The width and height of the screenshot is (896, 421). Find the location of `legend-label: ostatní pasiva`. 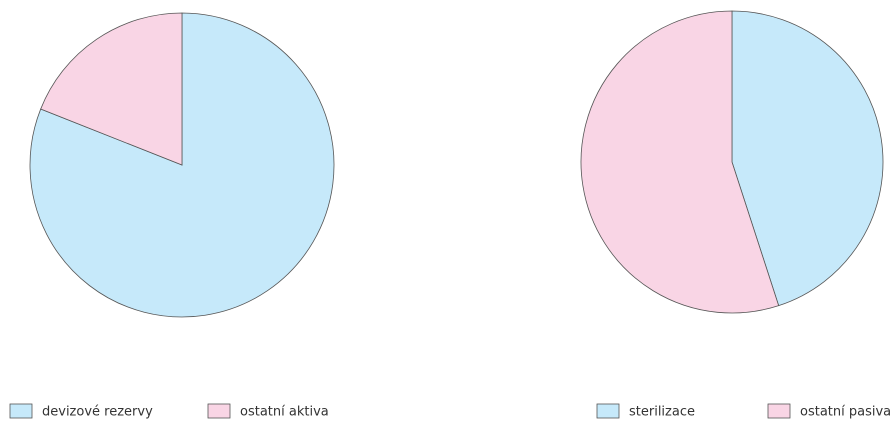

legend-label: ostatní pasiva is located at coordinates (845, 412).